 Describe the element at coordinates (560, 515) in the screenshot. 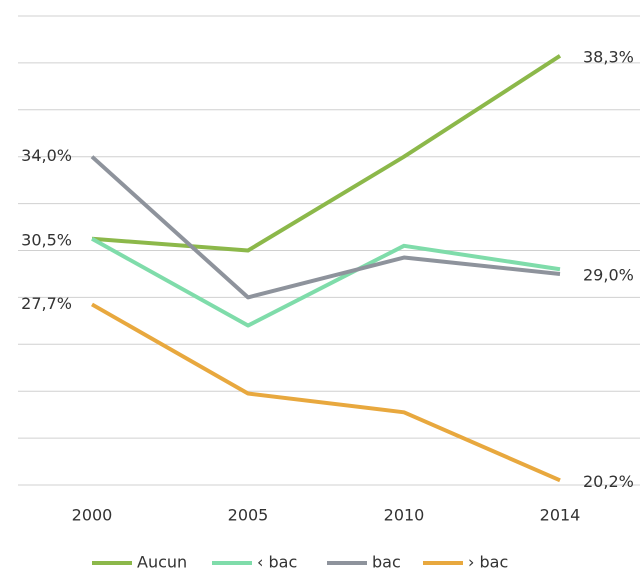

I see `x-tick-label: 2014` at that location.